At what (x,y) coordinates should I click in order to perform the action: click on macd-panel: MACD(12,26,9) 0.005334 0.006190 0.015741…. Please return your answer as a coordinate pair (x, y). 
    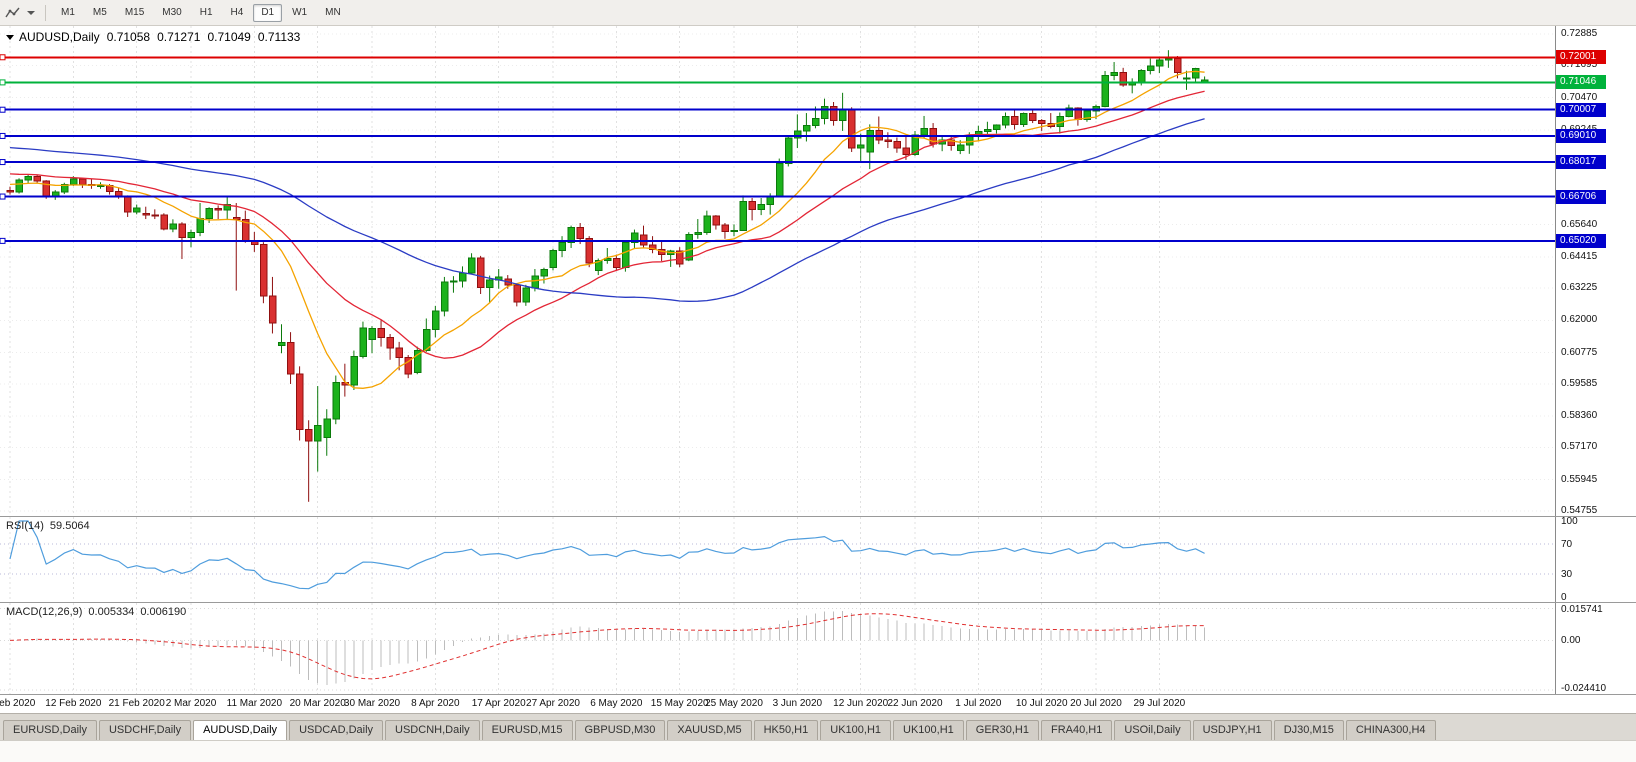
    Looking at the image, I should click on (818, 648).